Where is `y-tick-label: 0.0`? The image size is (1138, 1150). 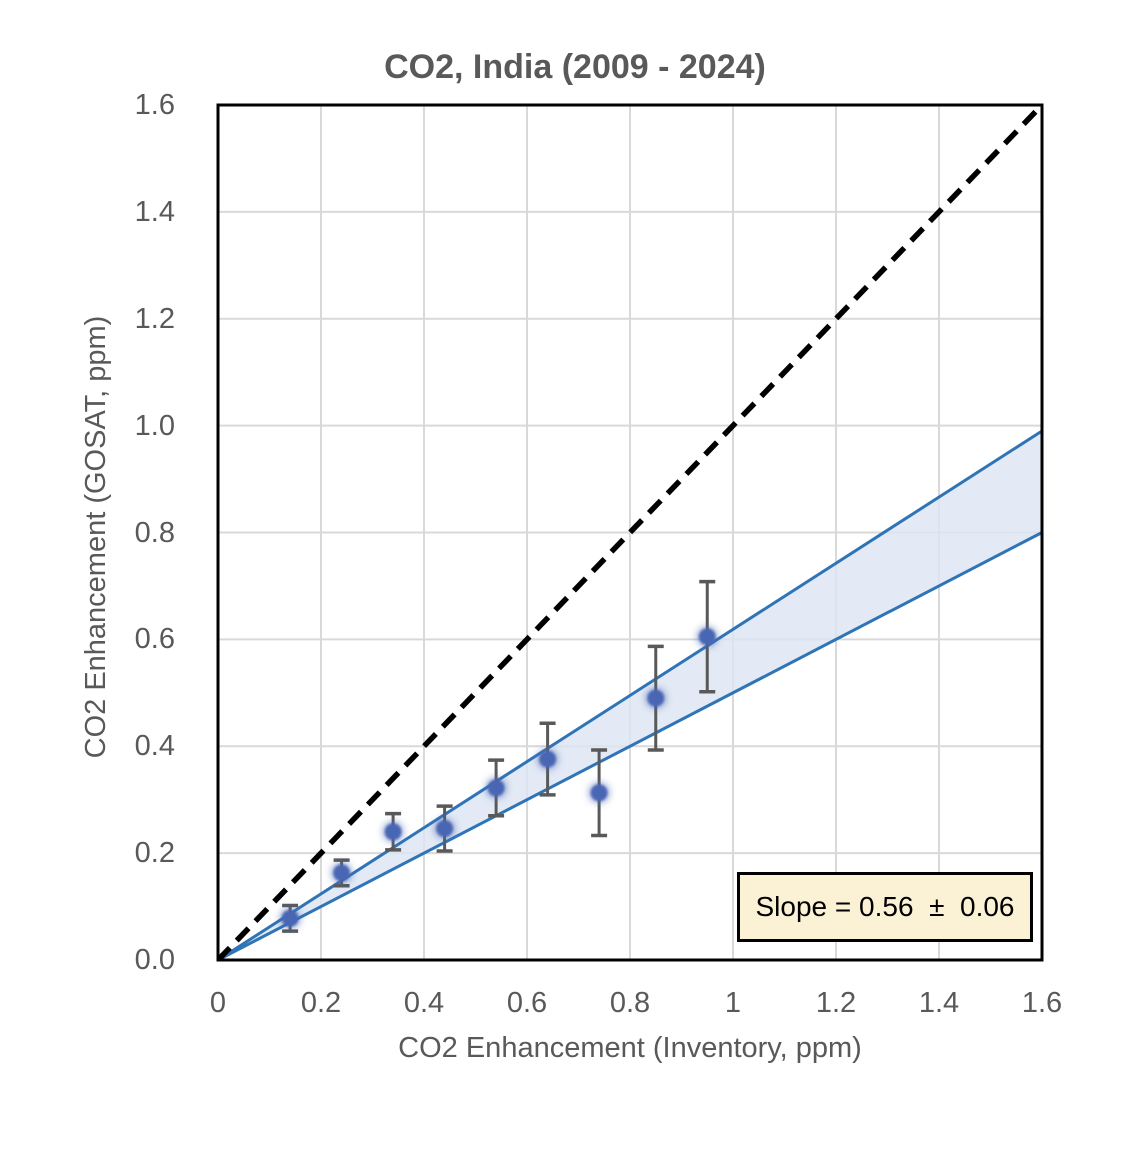
y-tick-label: 0.0 is located at coordinates (154, 960).